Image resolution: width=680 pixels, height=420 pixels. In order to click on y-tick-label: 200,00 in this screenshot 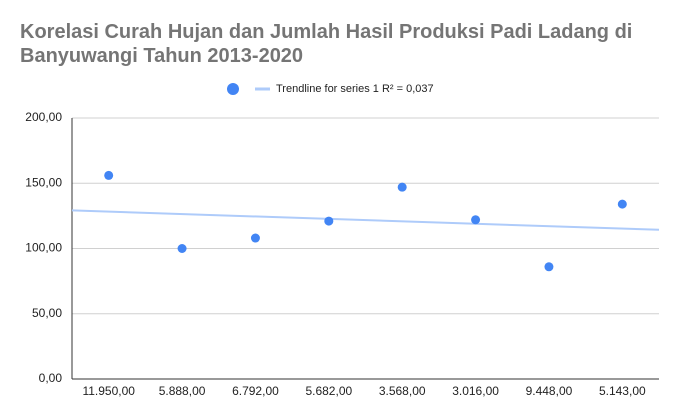, I will do `click(43, 117)`.